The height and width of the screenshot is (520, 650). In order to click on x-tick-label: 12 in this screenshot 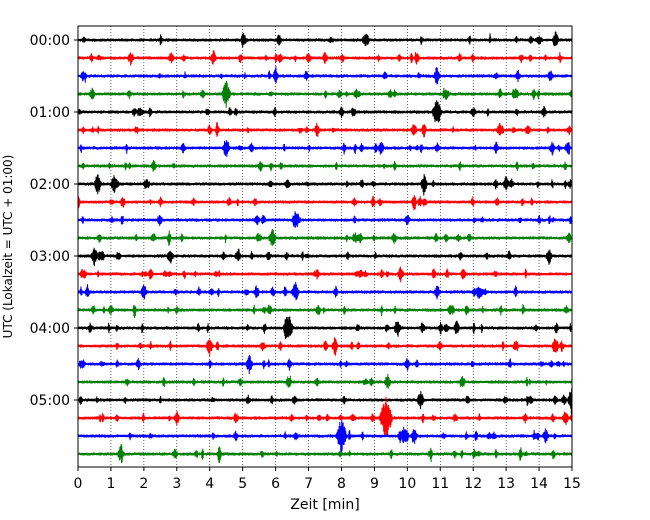, I will do `click(473, 484)`.